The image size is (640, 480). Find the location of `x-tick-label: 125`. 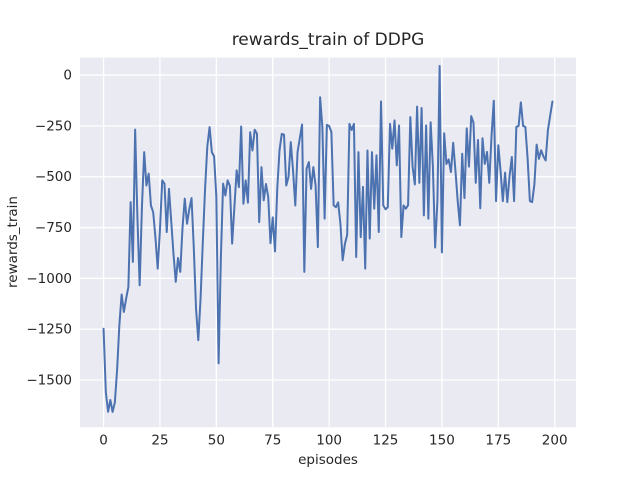

x-tick-label: 125 is located at coordinates (386, 441).